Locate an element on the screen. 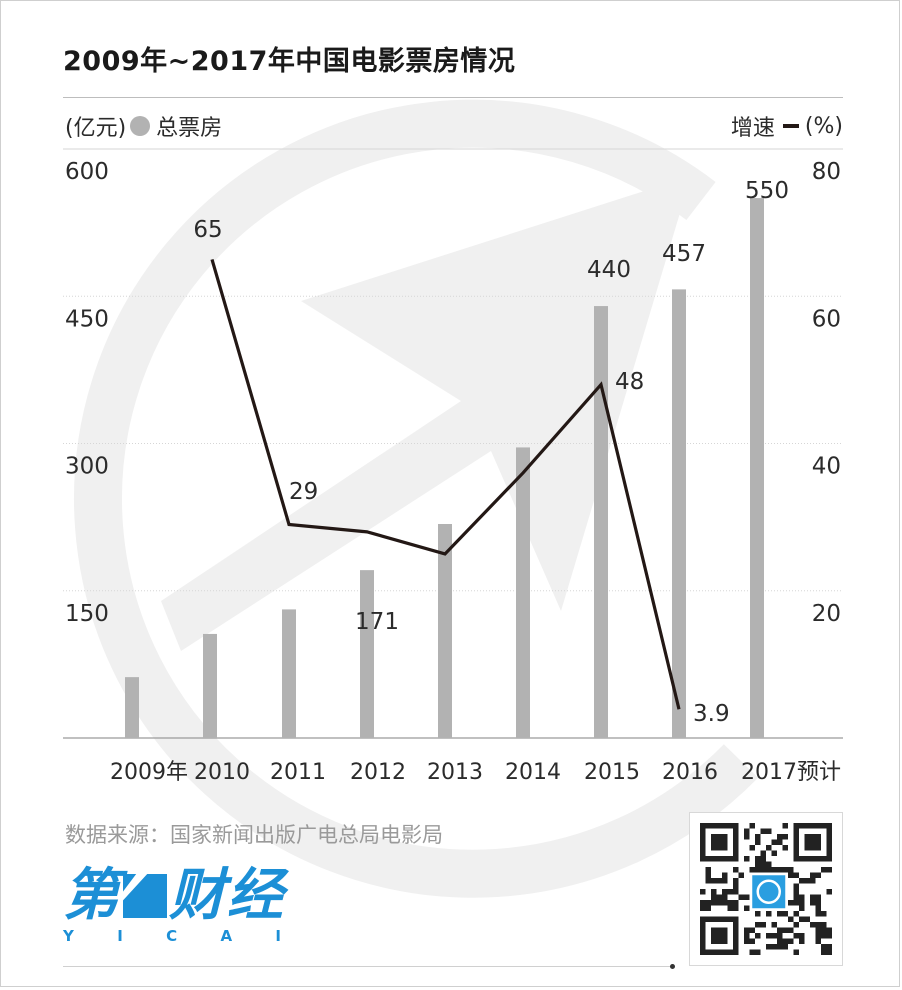  bar-data-label: 171 is located at coordinates (377, 622).